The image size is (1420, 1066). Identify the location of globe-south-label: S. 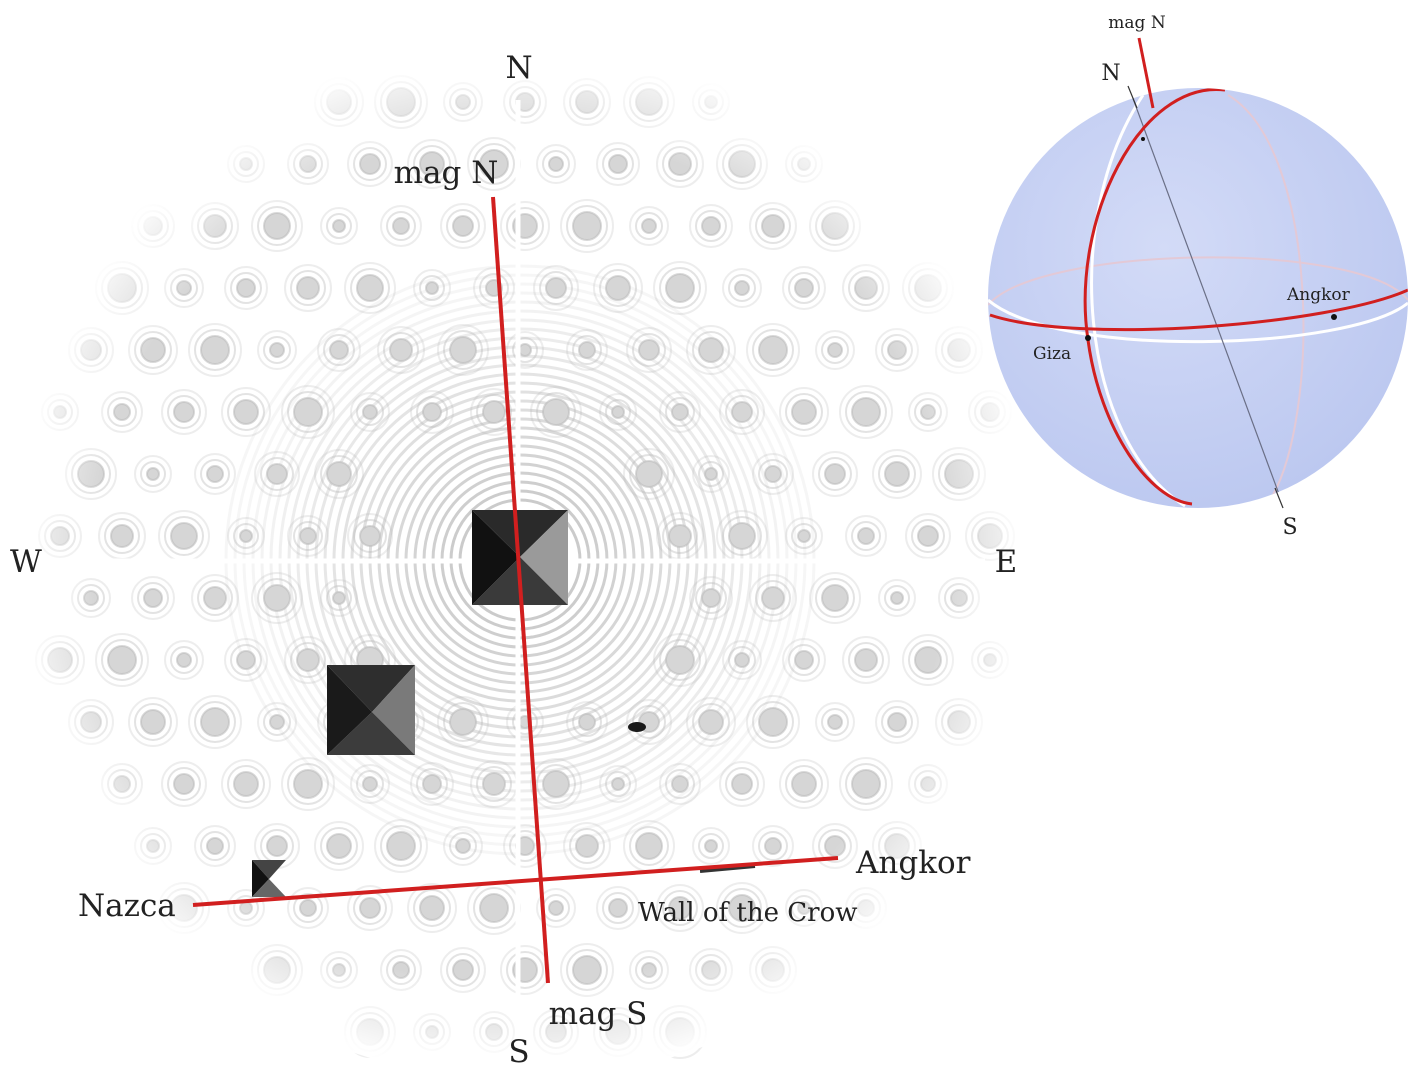
(1289, 527).